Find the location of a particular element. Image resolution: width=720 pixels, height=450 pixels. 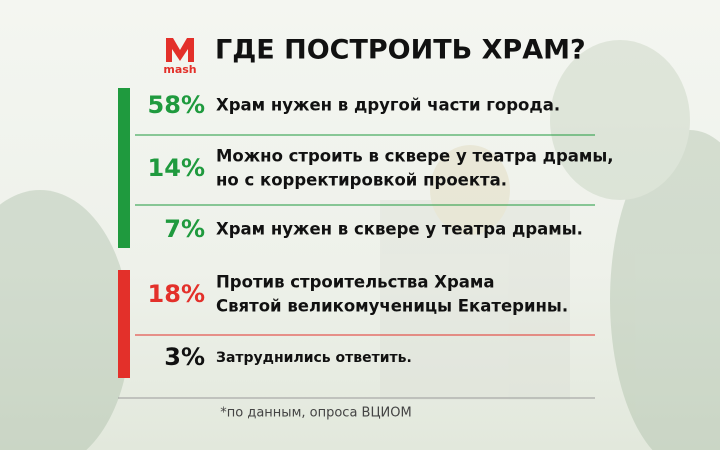

answer-text: Можно строить в сквере у театра драмы, is located at coordinates (415, 156).